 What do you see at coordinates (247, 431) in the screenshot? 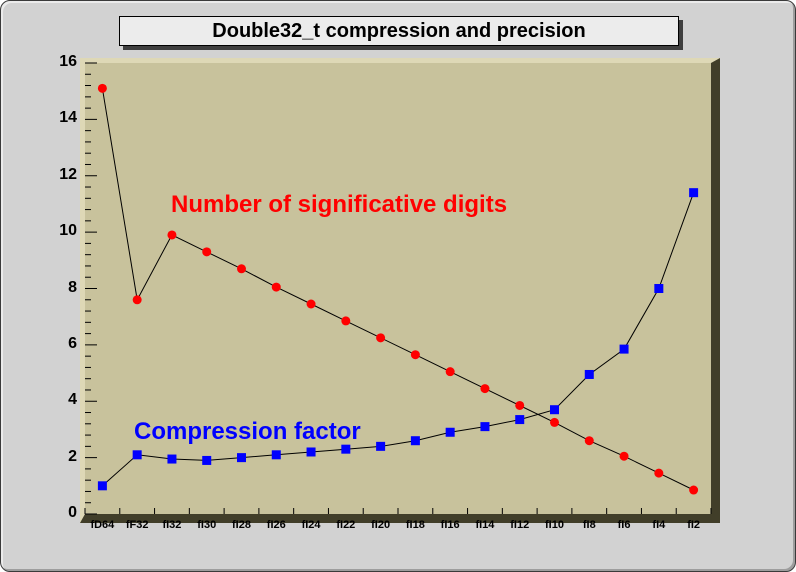
I see `annotation-compression-factor: Compression factor` at bounding box center [247, 431].